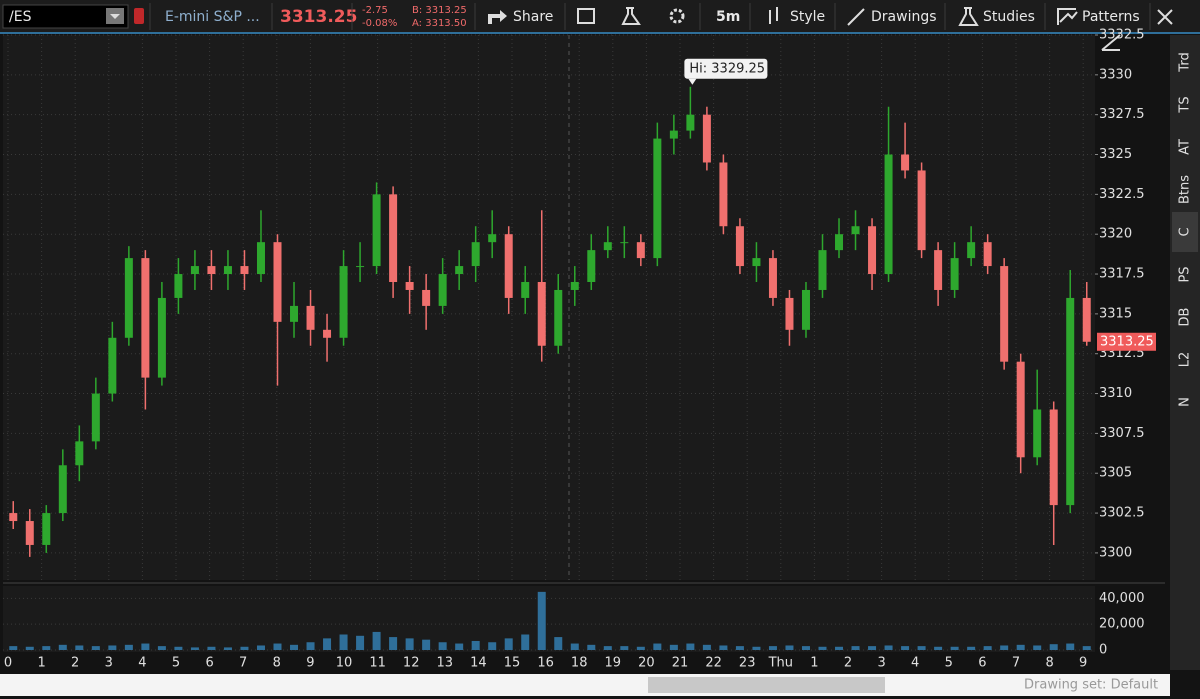 The width and height of the screenshot is (1200, 699). I want to click on scroll-thumb, so click(766, 685).